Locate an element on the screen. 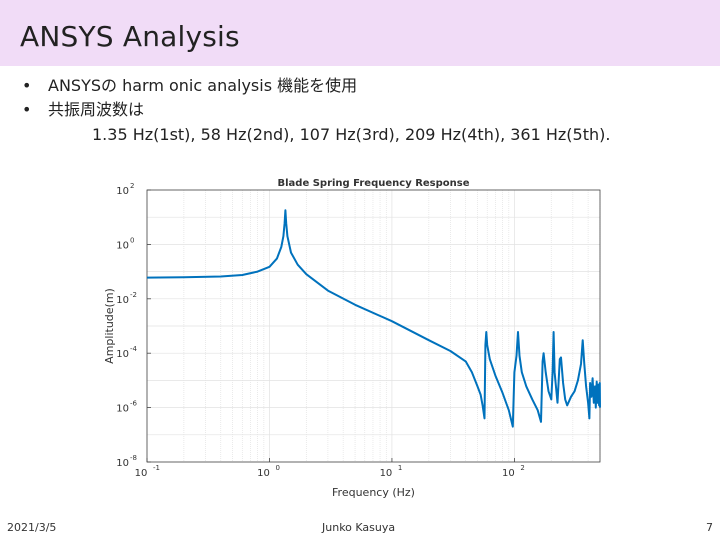 This screenshot has width=720, height=540. bullet-item: • 共振周波数は is located at coordinates (189, 110).